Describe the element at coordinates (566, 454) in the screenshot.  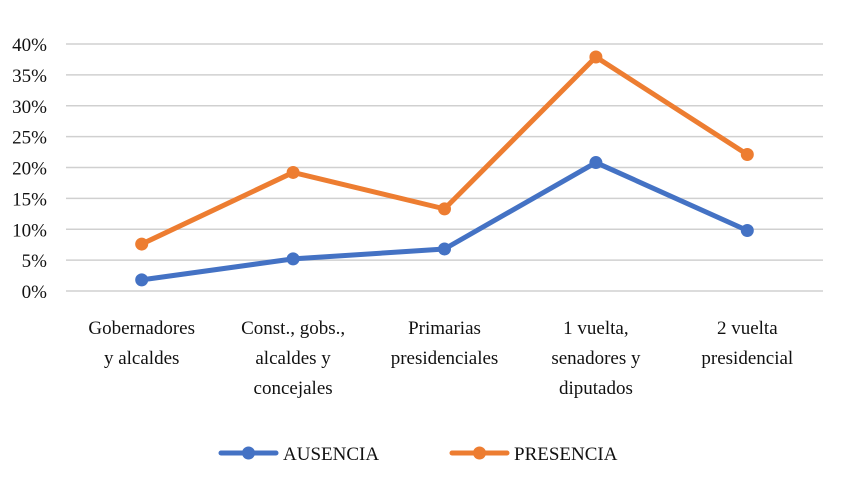
I see `legend-label: PRESENCIA` at that location.